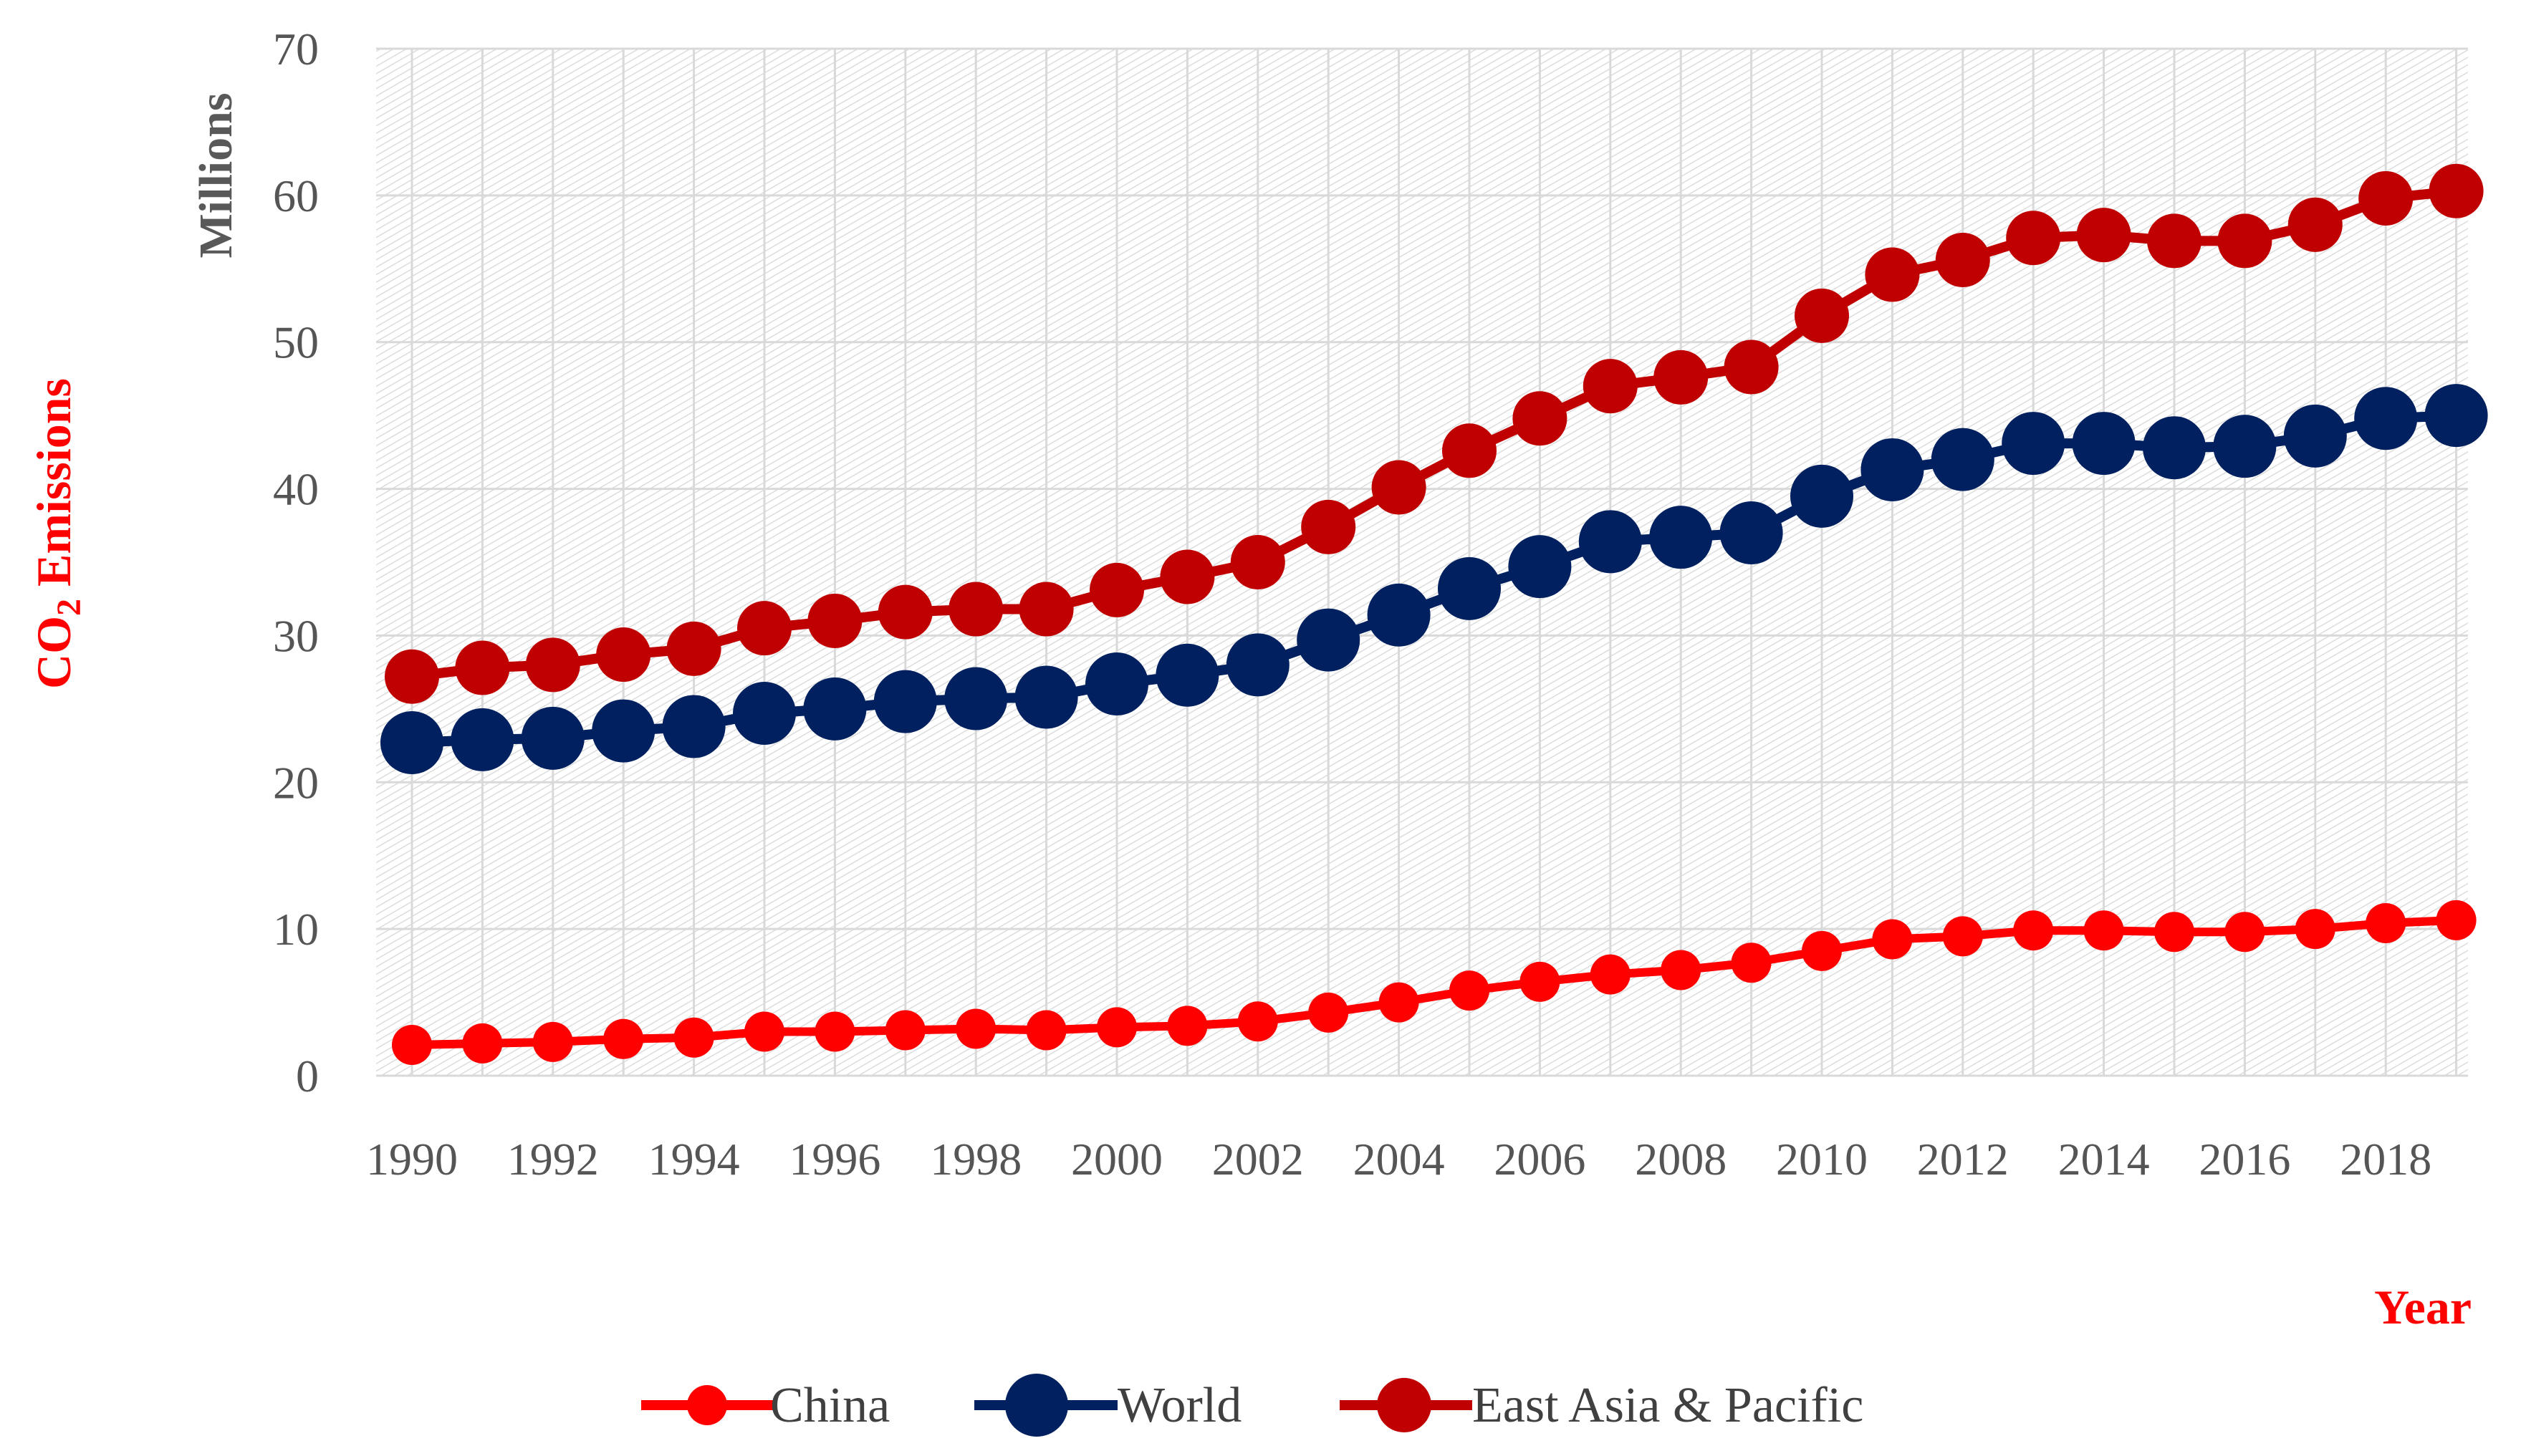 This screenshot has height=1456, width=2521. What do you see at coordinates (296, 489) in the screenshot?
I see `y-tick-label: 40` at bounding box center [296, 489].